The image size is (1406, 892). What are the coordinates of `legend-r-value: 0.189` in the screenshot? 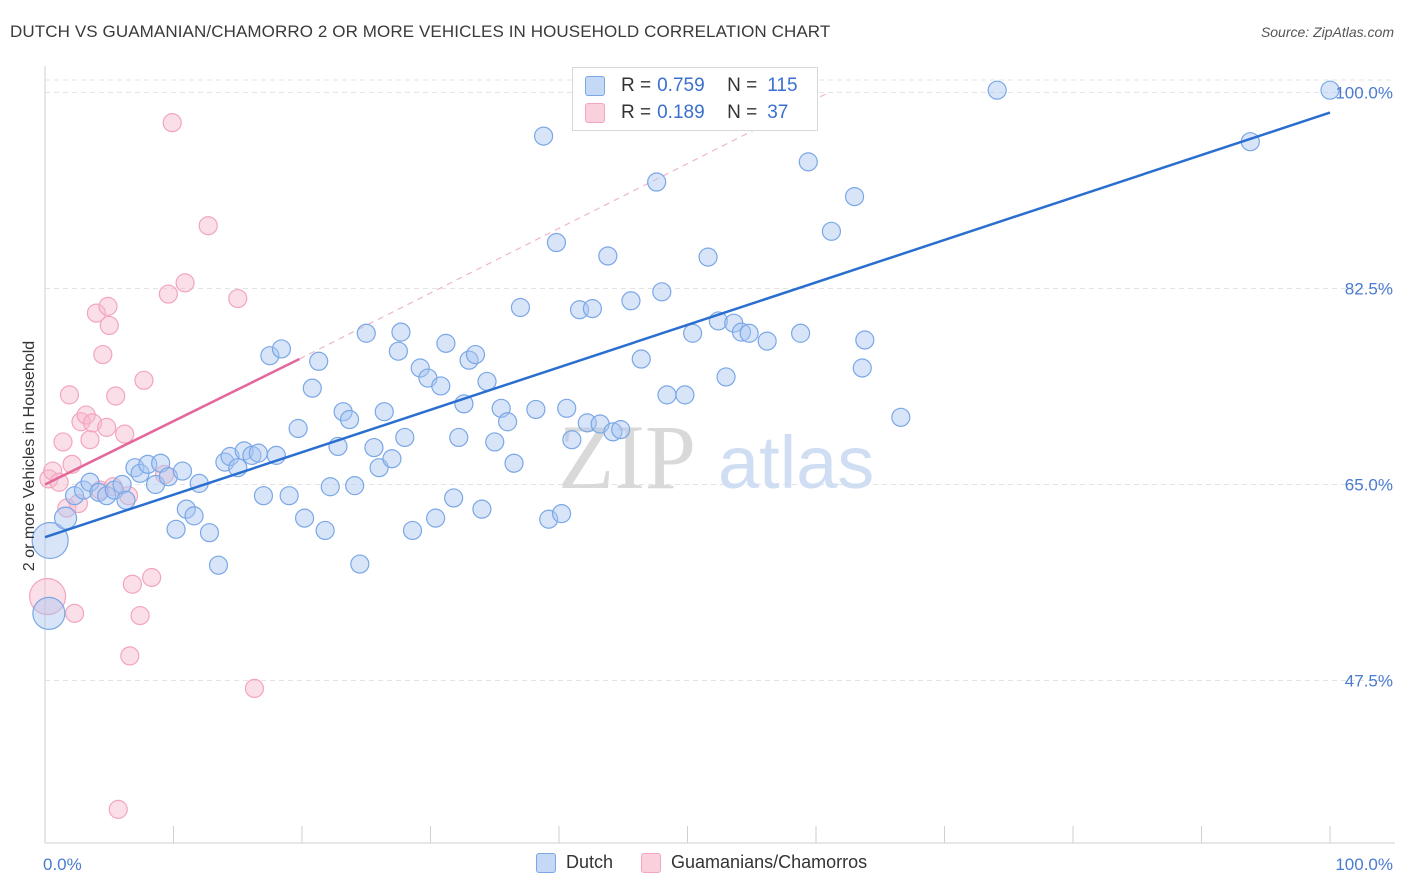 It's located at (681, 112).